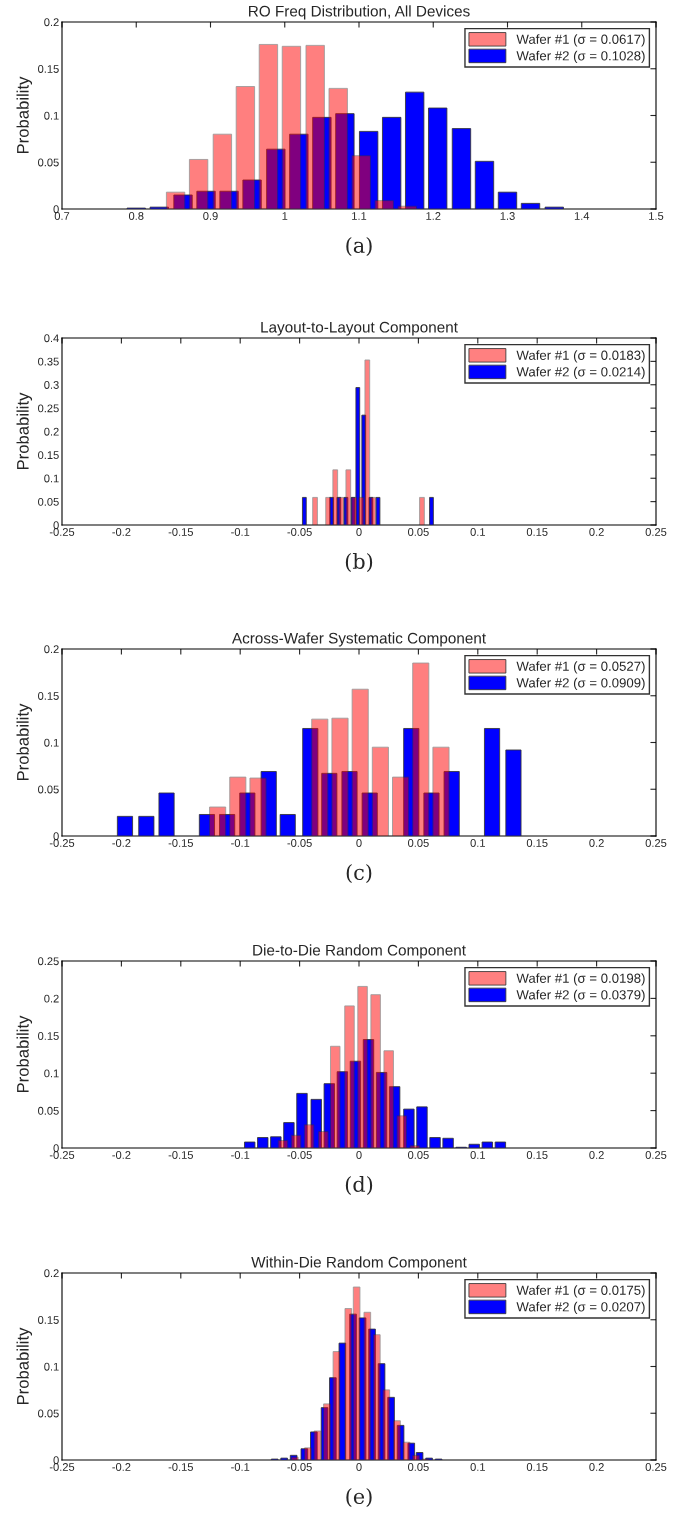 This screenshot has width=675, height=1521. I want to click on x-tick-label: 1.5, so click(656, 216).